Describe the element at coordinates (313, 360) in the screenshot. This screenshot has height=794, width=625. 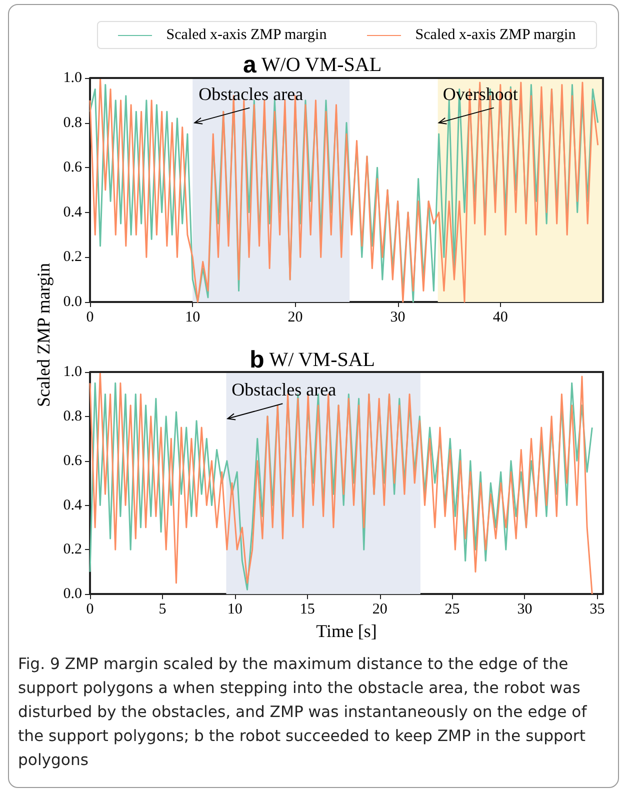
I see `chart-title: b W/ VM-SAL` at that location.